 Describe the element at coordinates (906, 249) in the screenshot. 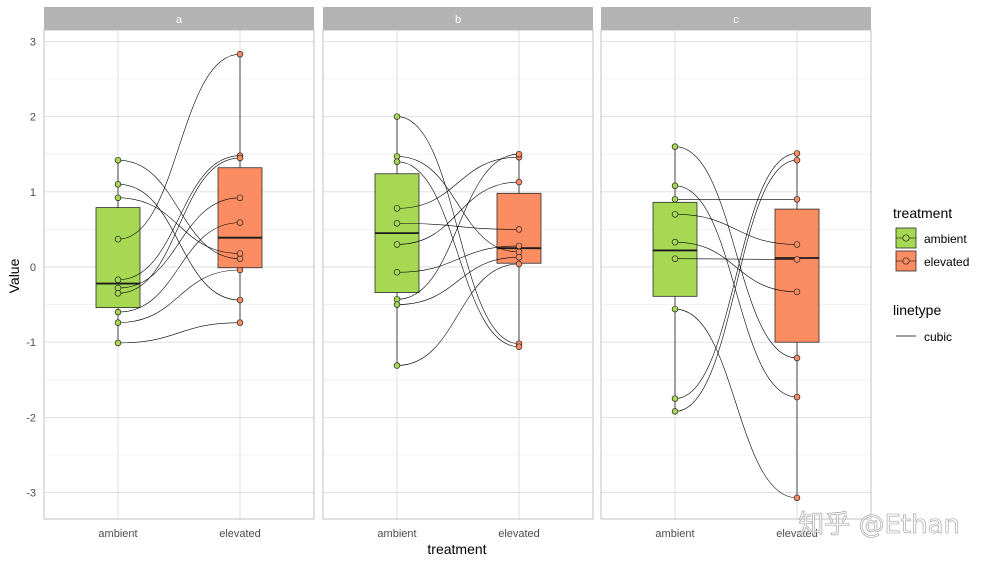

I see `legend-fill-keys` at that location.